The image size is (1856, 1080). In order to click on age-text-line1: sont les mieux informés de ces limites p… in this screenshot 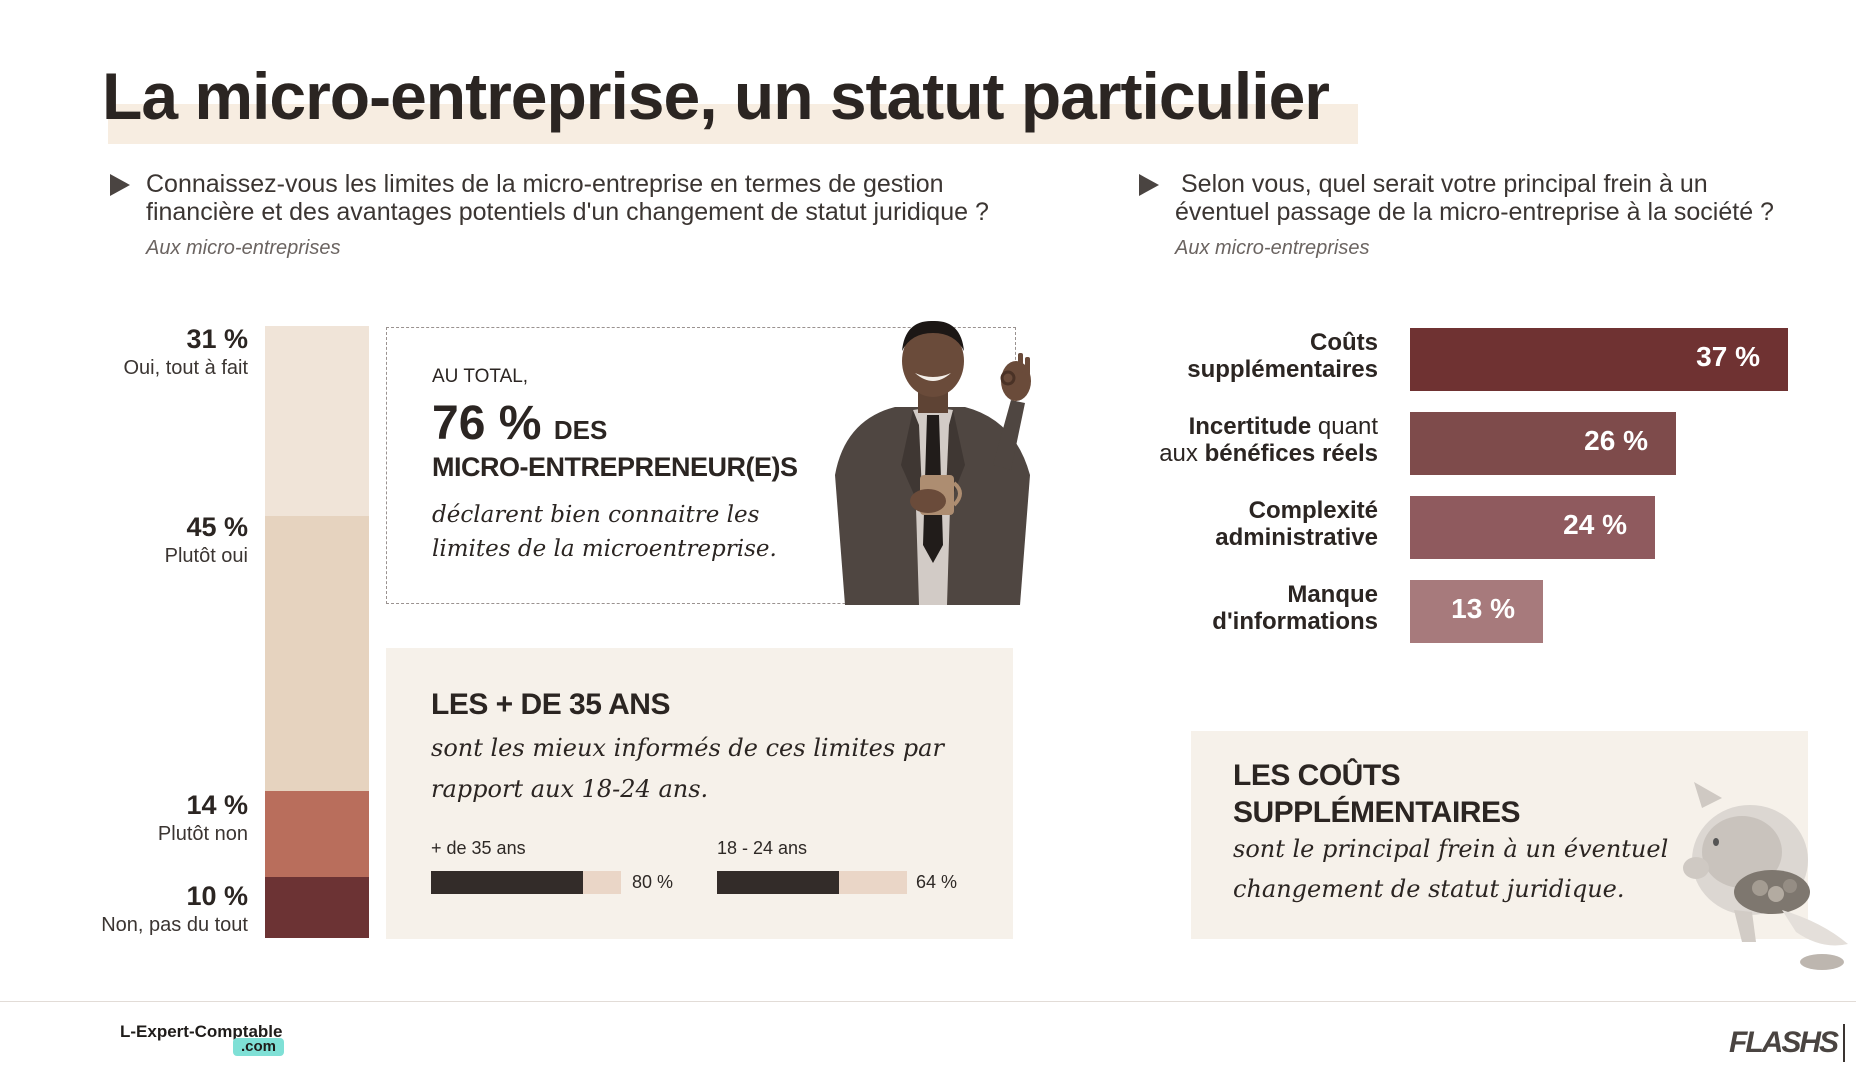, I will do `click(687, 748)`.